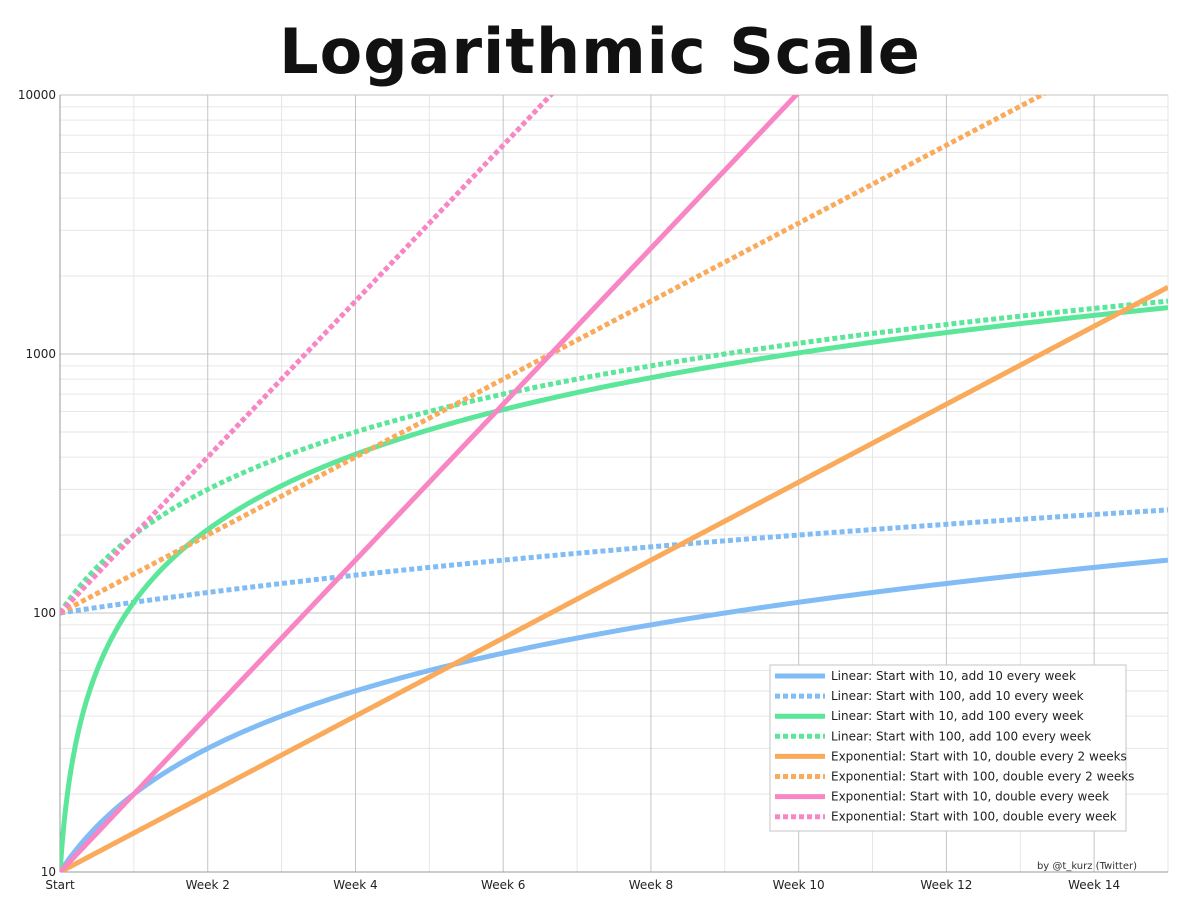 The image size is (1200, 900). What do you see at coordinates (37, 95) in the screenshot?
I see `y-tick-label: 10000` at bounding box center [37, 95].